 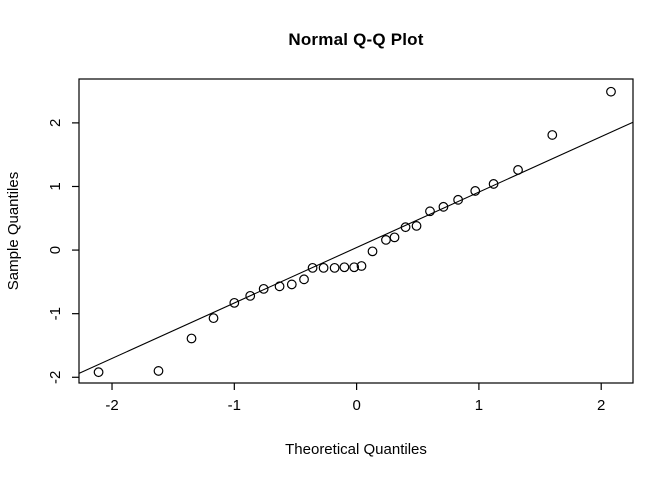 I want to click on x-tick-label: 0, so click(x=356, y=405).